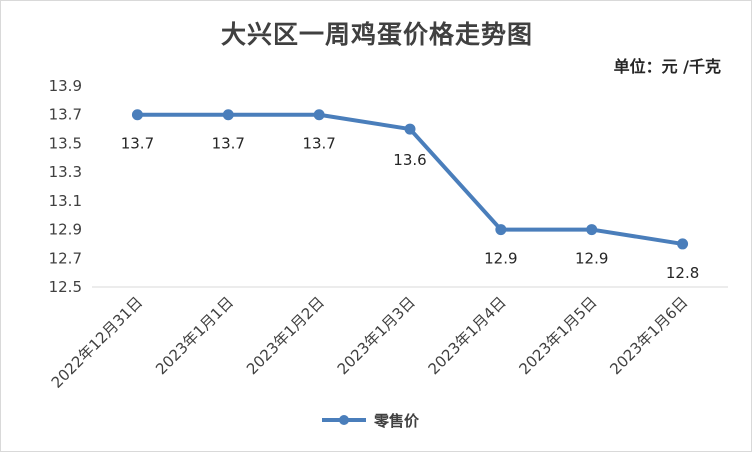  I want to click on x-tick-label: 2022年12月31日, so click(97, 342).